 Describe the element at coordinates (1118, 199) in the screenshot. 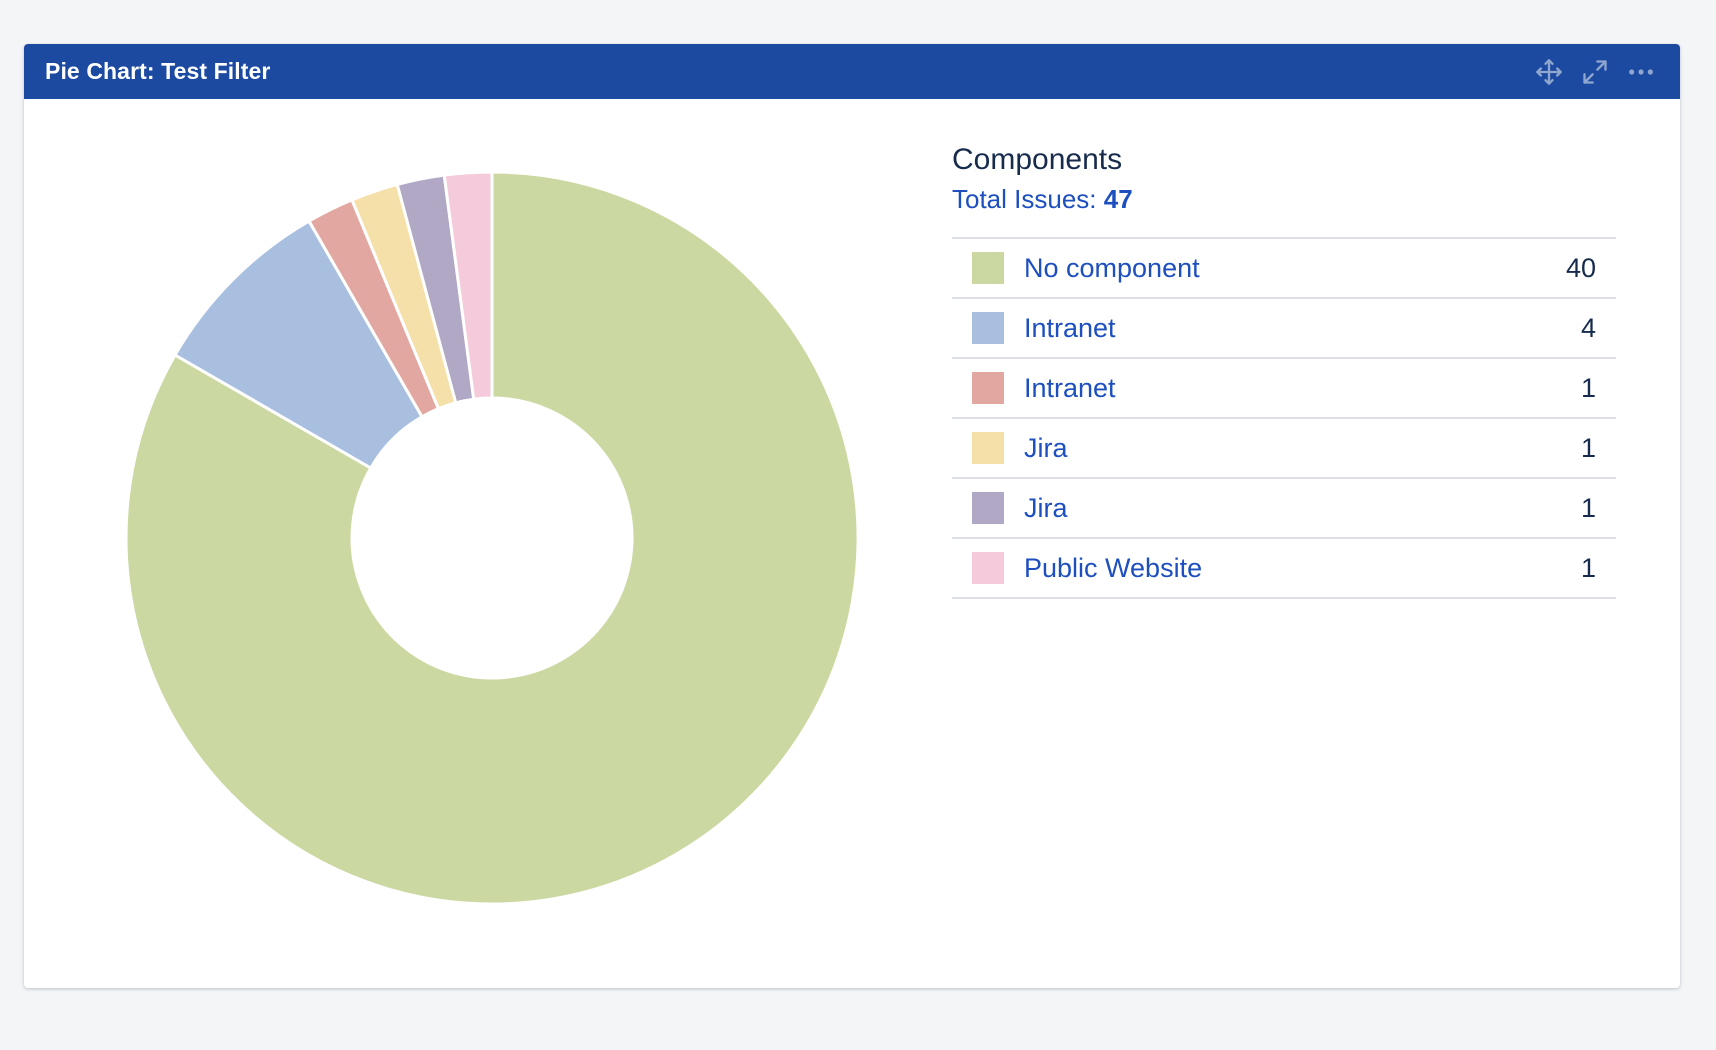

I see `total-issues-value: 47` at that location.